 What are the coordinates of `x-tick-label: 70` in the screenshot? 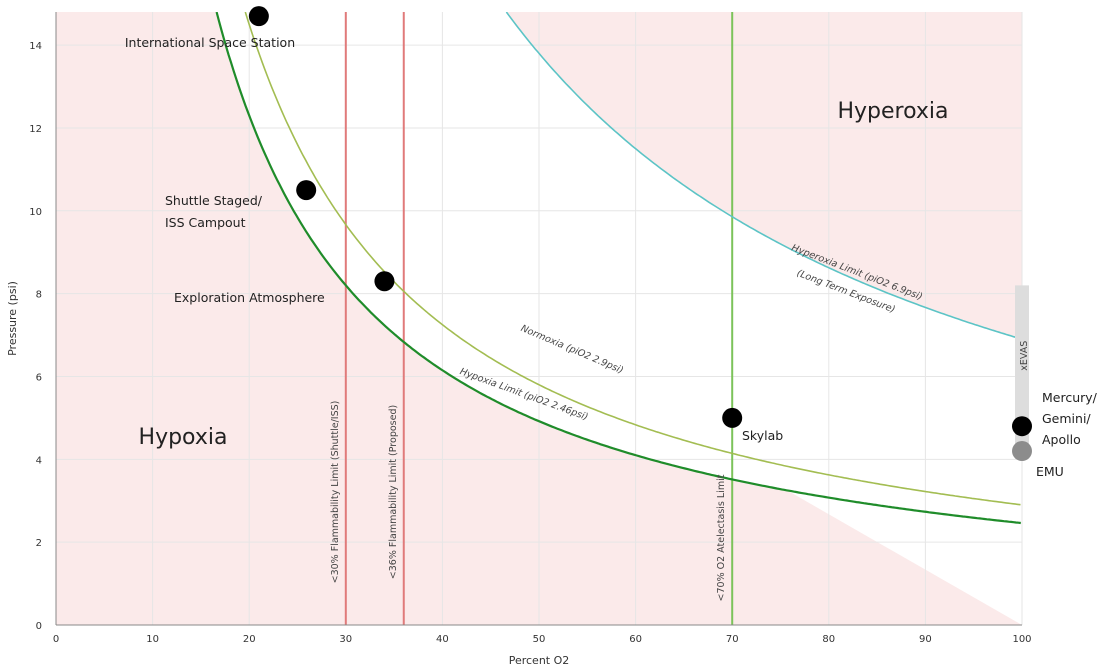 It's located at (732, 639).